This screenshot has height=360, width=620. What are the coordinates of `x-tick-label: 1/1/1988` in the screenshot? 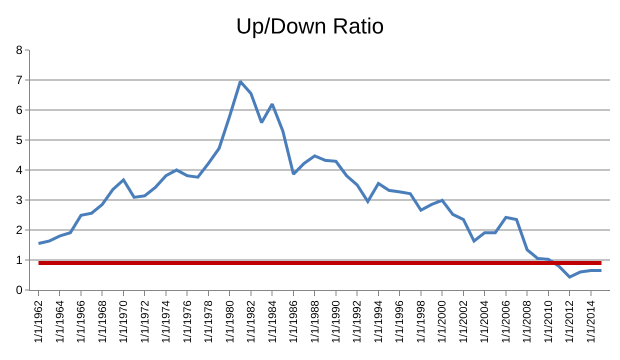 It's located at (315, 322).